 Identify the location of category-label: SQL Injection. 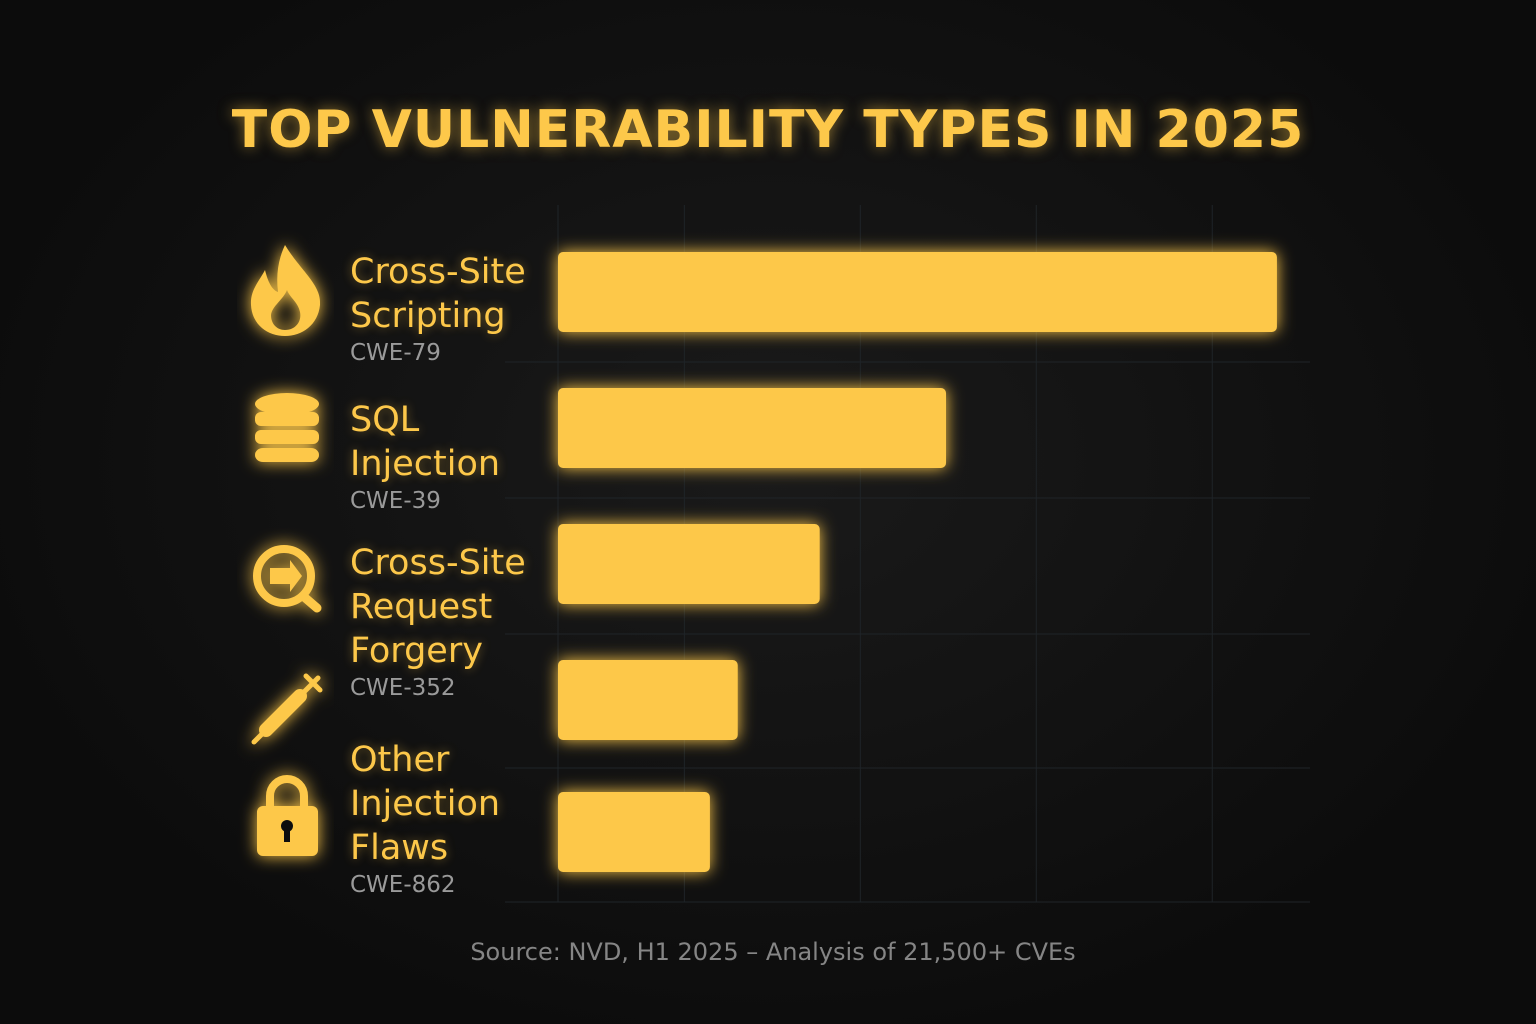
(425, 442).